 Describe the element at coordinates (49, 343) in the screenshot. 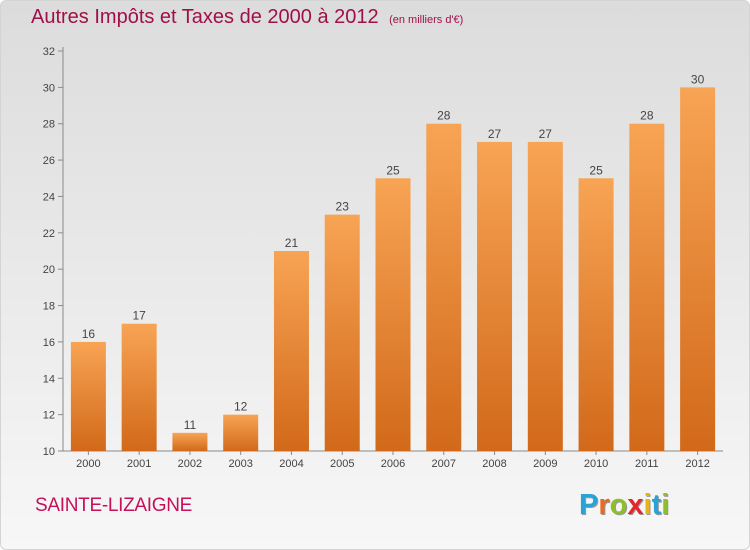

I see `y-tick-label: 16` at that location.